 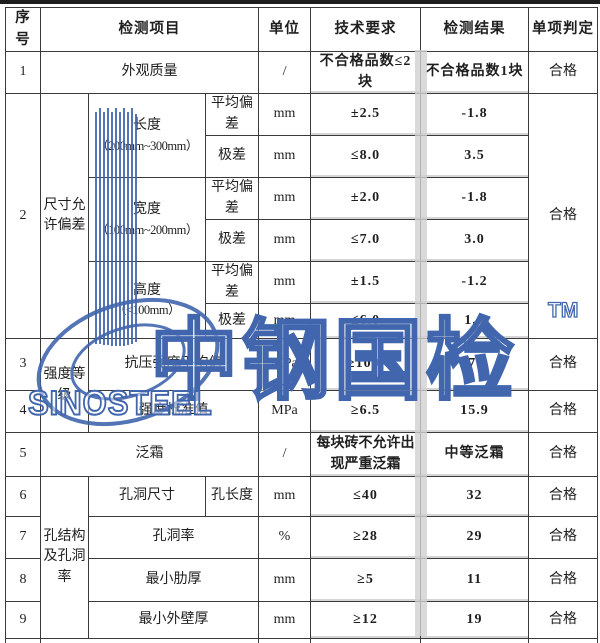 I want to click on table-row: 高度 （<100mm） 平均偏差 mm ±1.5 -1.2, so click(x=302, y=300).